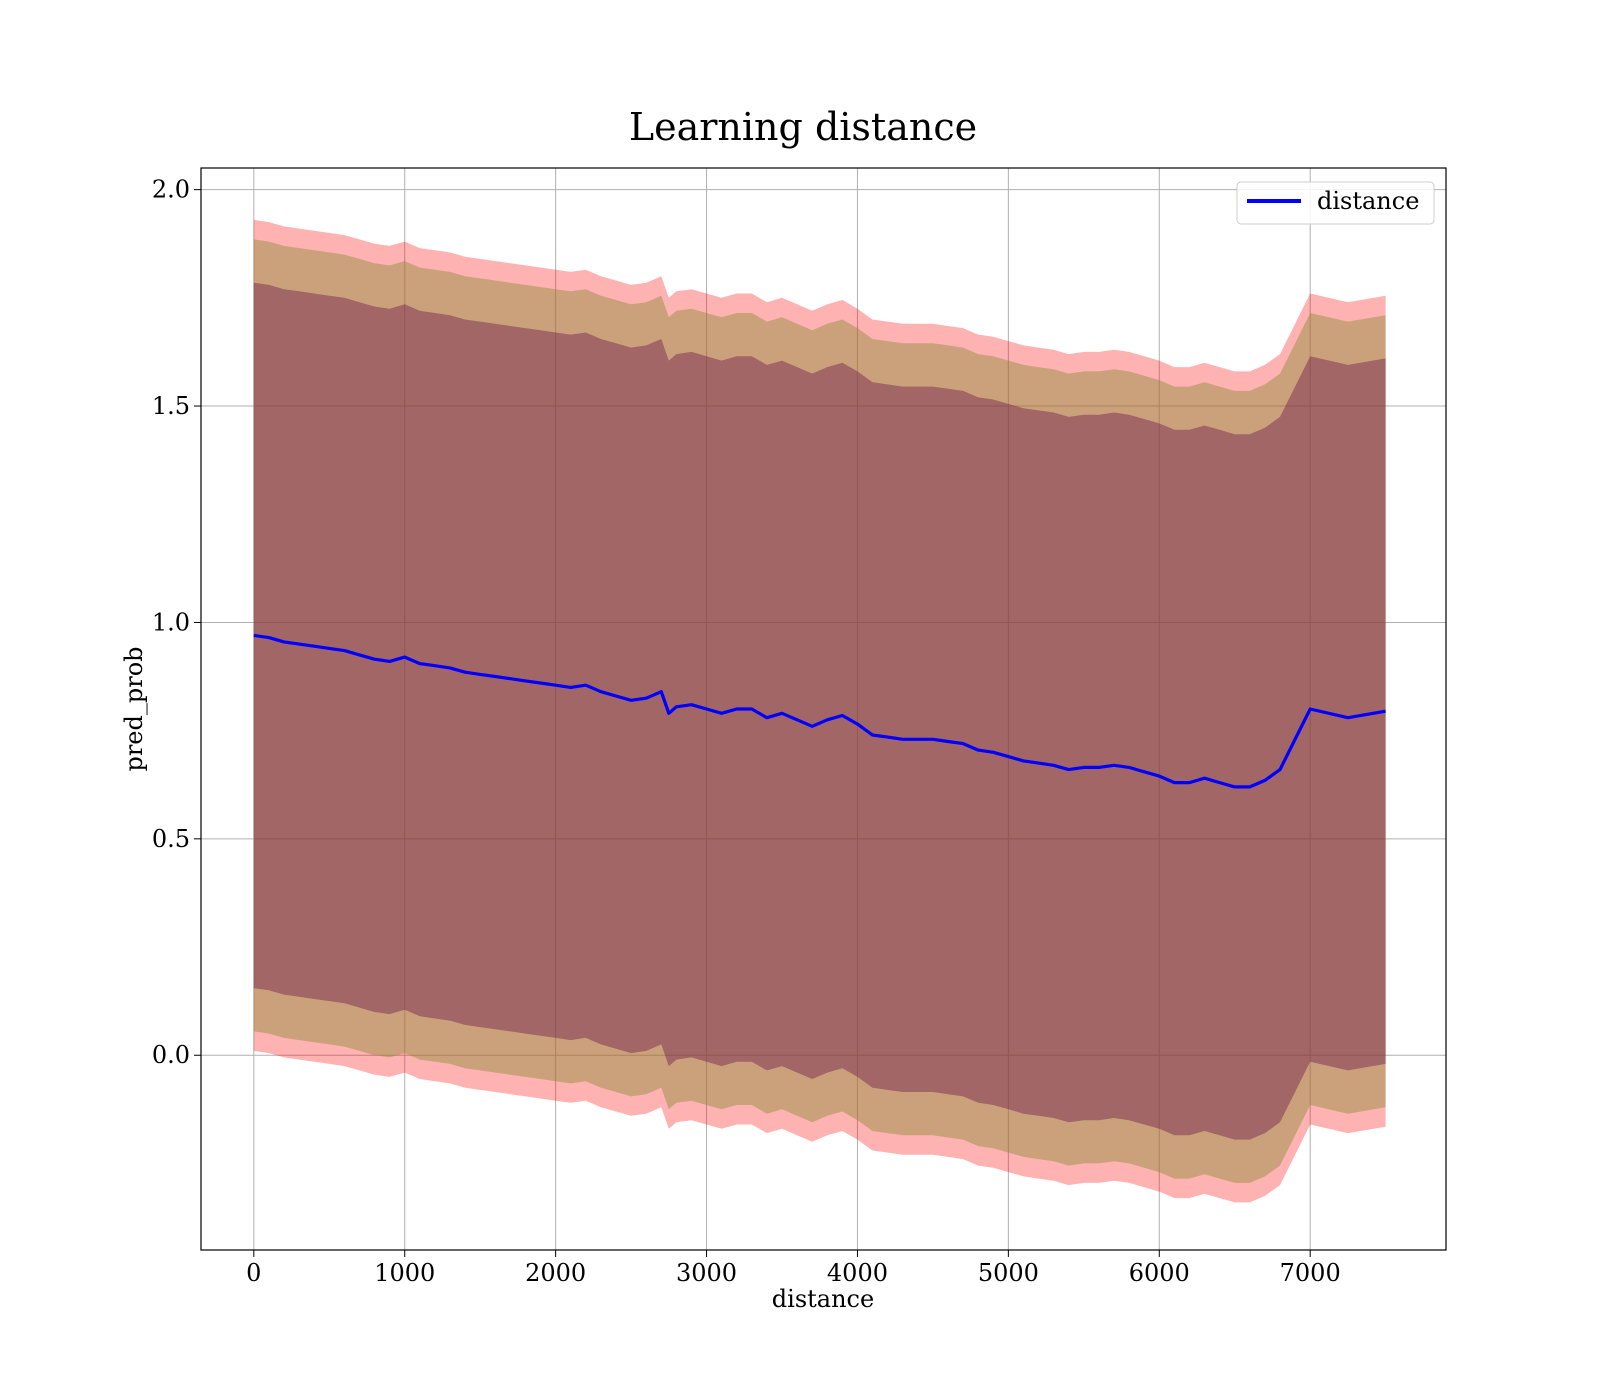  What do you see at coordinates (1008, 1273) in the screenshot?
I see `x-tick-label: 5000` at bounding box center [1008, 1273].